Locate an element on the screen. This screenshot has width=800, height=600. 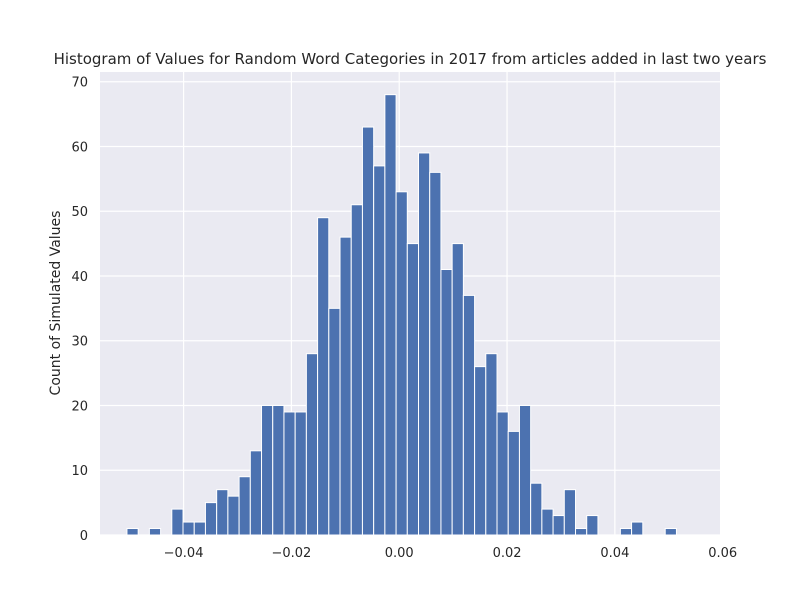
x-tick-labels: −0.04 −0.02 0.00 0.02 0.04 0.06 is located at coordinates (451, 553).